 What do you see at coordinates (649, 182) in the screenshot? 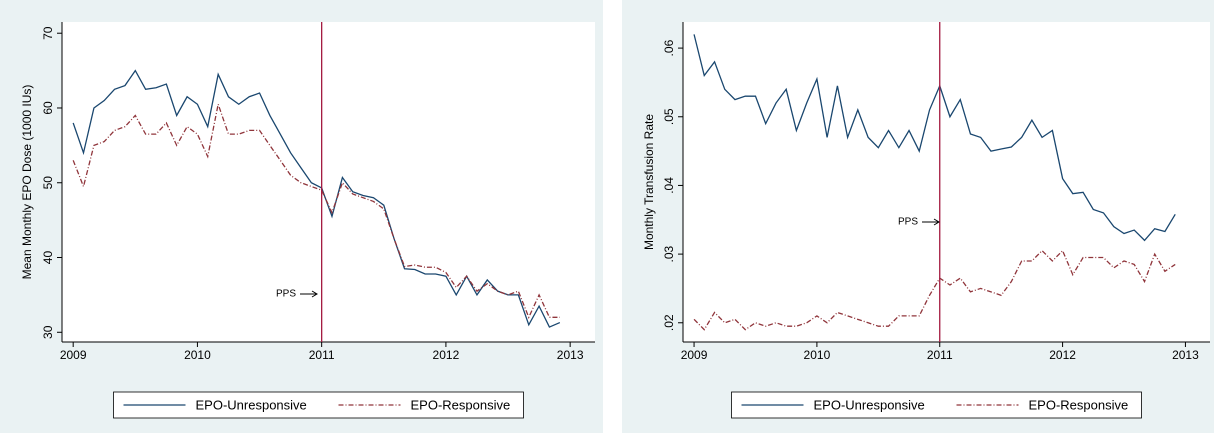
I see `y-axis-title: Monthly Transfusion Rate` at bounding box center [649, 182].